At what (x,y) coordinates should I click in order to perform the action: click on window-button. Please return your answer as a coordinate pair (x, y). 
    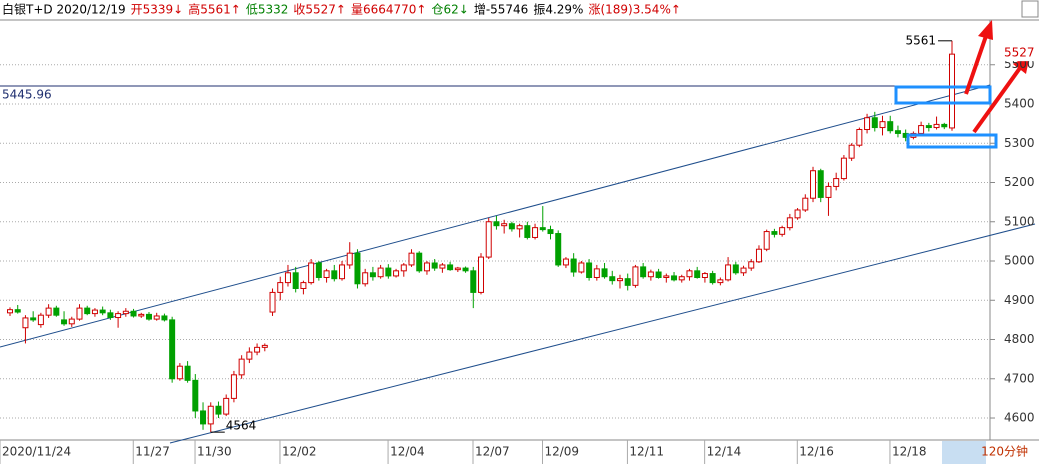
    Looking at the image, I should click on (1030, 9).